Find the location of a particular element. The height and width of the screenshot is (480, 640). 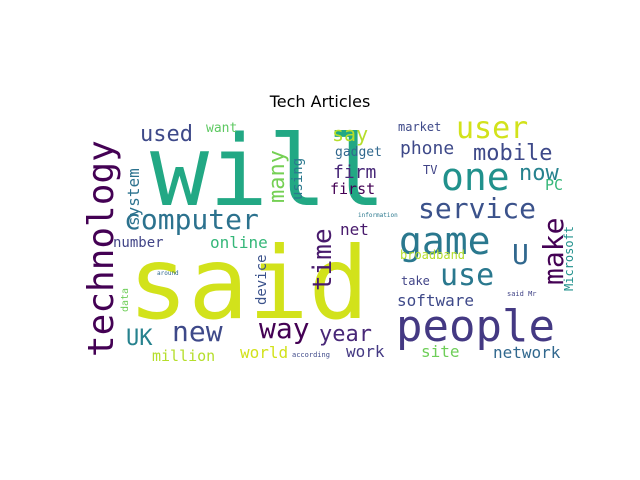

word-million: million is located at coordinates (183, 356).